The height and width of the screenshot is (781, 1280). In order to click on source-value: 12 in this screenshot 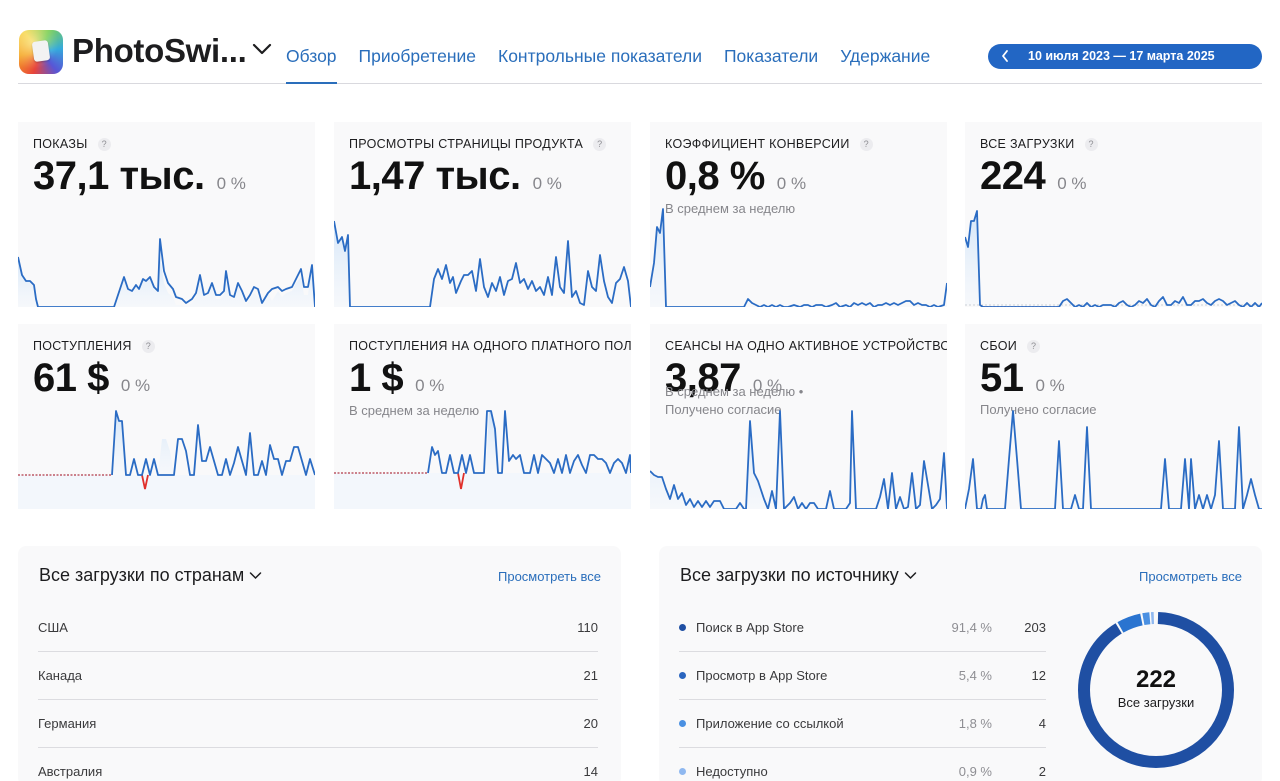, I will do `click(1038, 675)`.